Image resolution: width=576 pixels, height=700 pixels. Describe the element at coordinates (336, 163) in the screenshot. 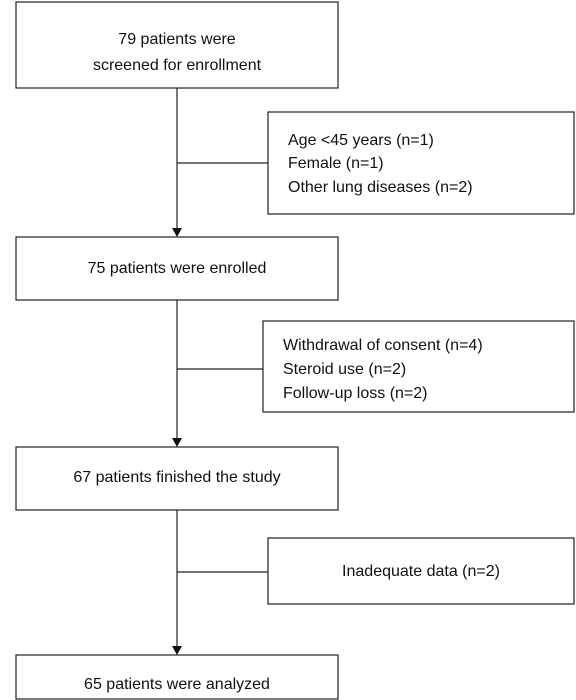

I see `exclusion-text: Female (n=1)` at that location.